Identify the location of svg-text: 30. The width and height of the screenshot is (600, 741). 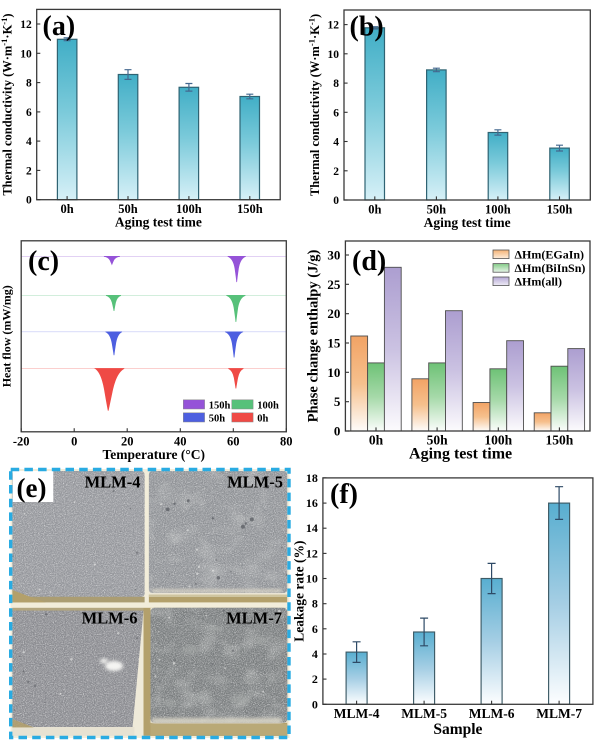
(333, 255).